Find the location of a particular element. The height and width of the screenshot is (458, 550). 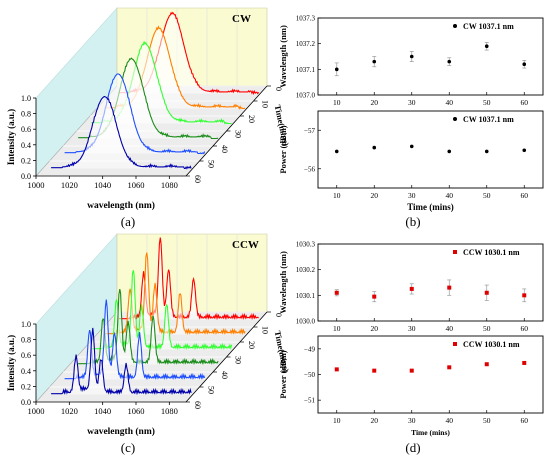

y-tick-label: 0.4 is located at coordinates (26, 145).